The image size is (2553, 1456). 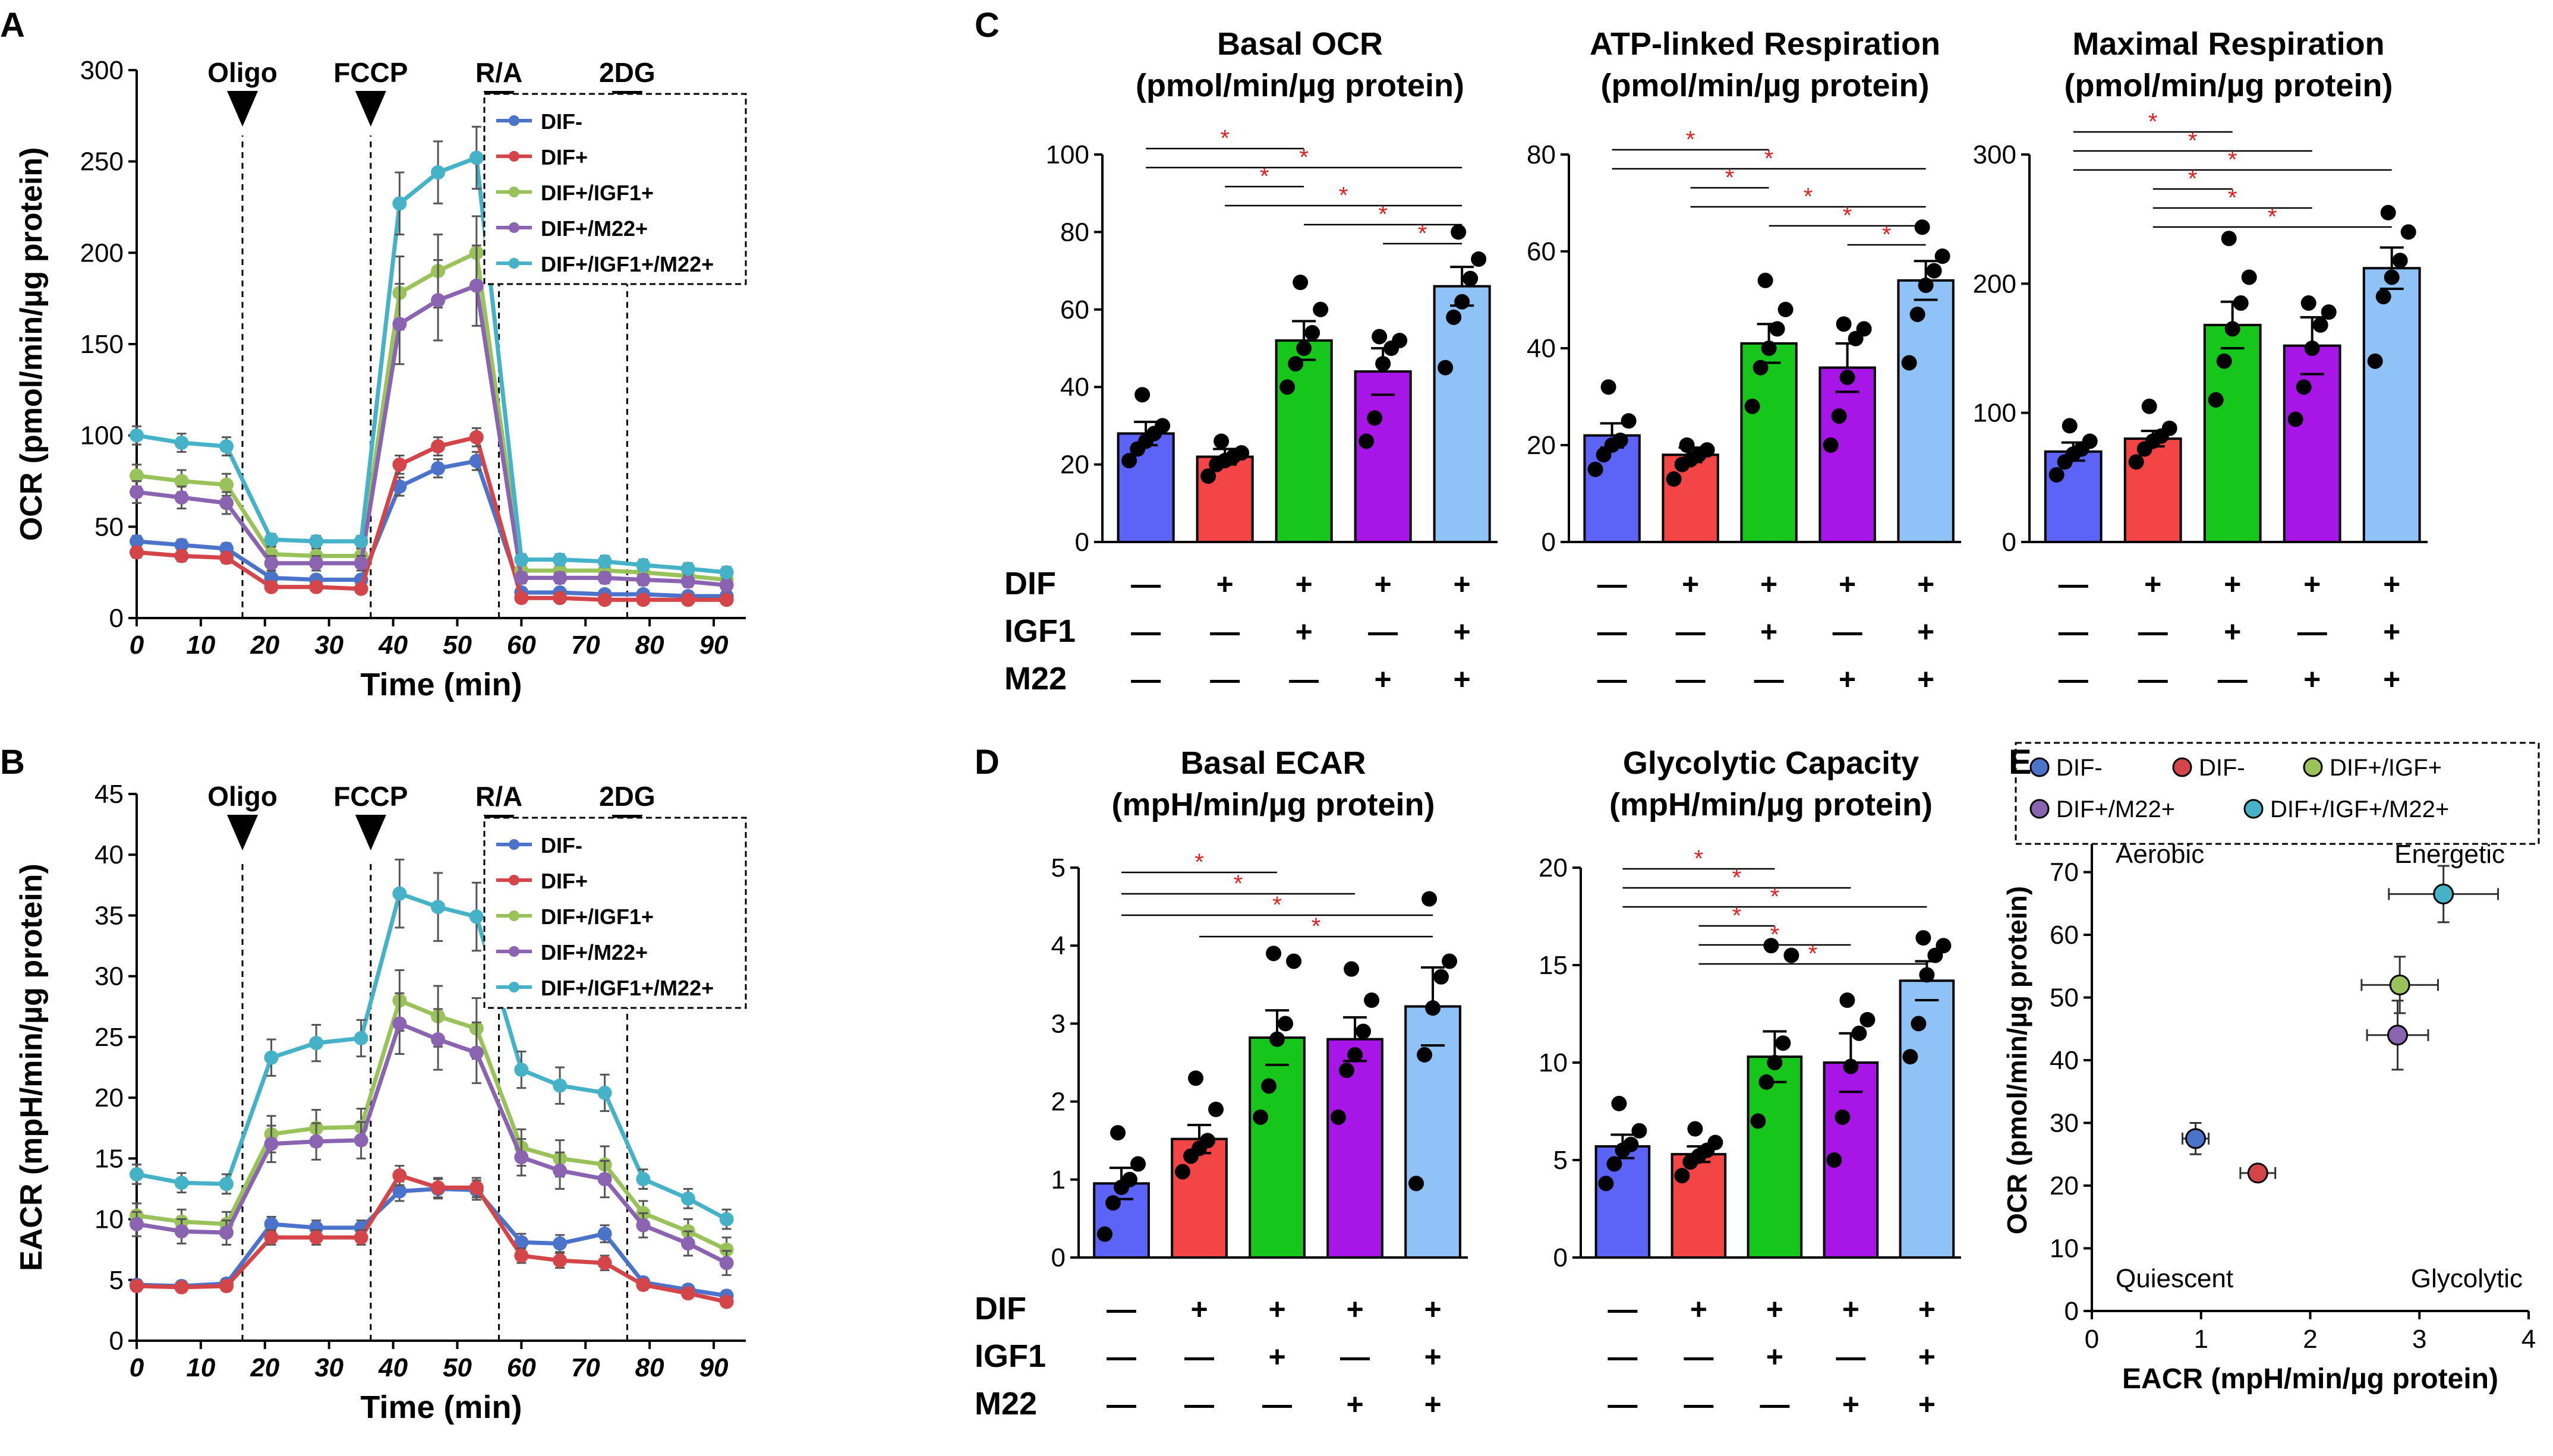 What do you see at coordinates (102, 344) in the screenshot?
I see `y-tick-label: 150` at bounding box center [102, 344].